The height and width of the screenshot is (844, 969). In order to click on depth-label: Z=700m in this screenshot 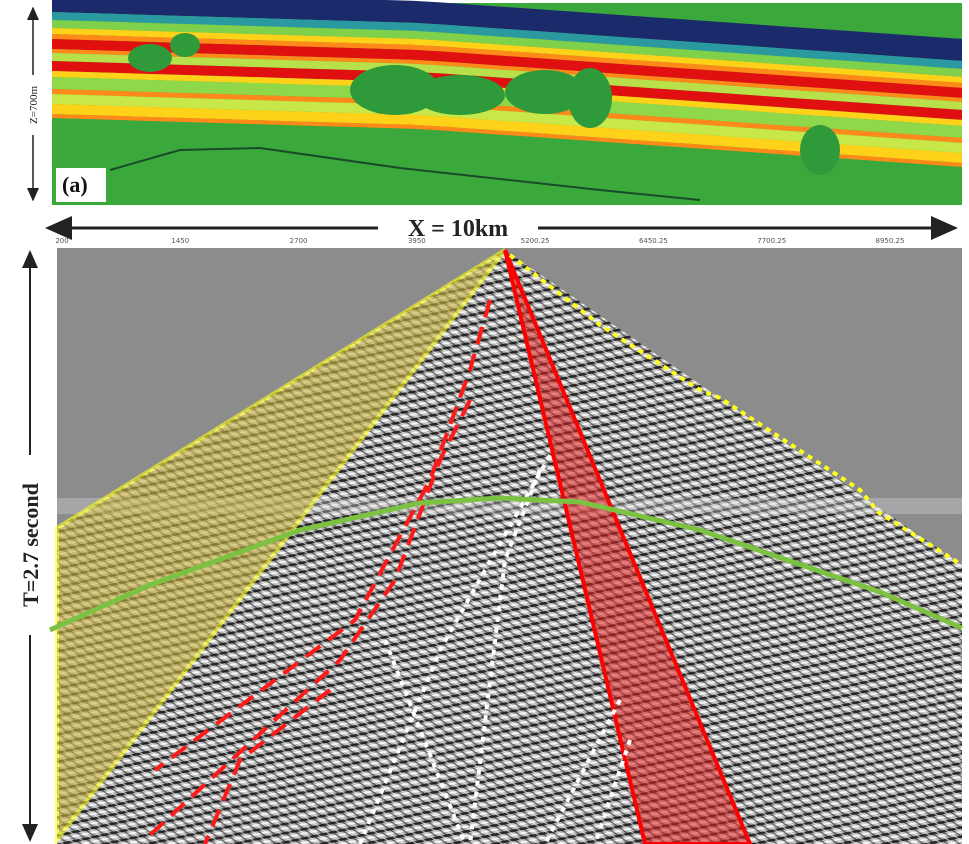, I will do `click(34, 105)`.